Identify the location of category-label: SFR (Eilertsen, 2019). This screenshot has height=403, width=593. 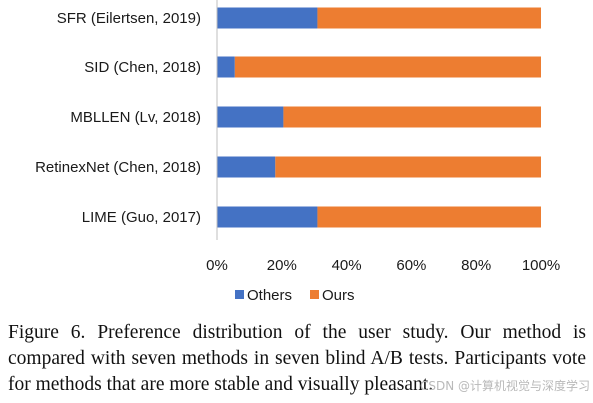
(129, 18).